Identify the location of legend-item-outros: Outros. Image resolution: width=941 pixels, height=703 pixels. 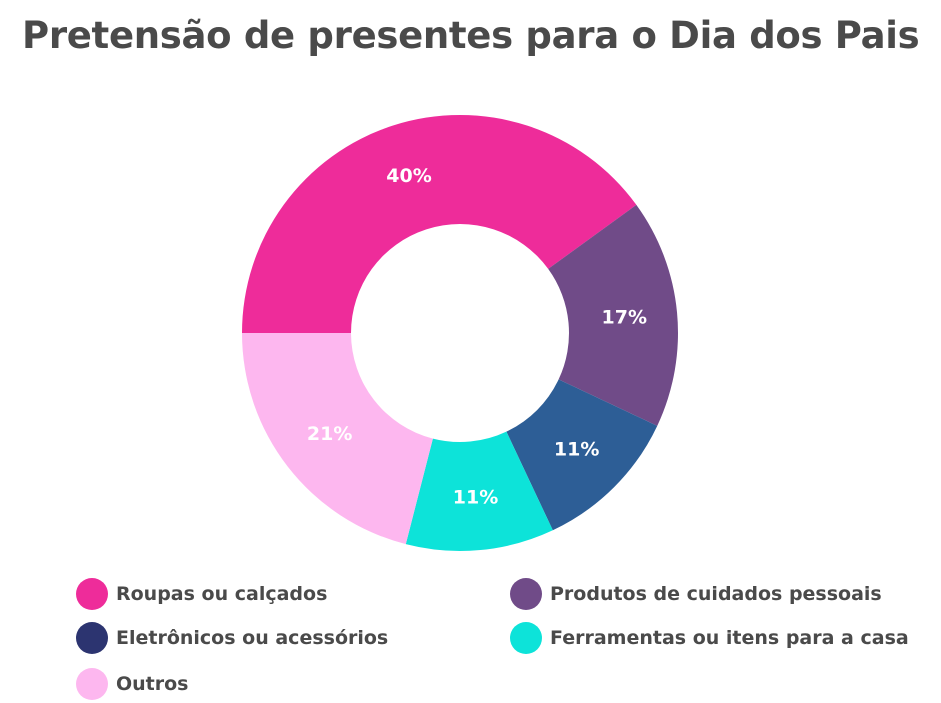
(132, 684).